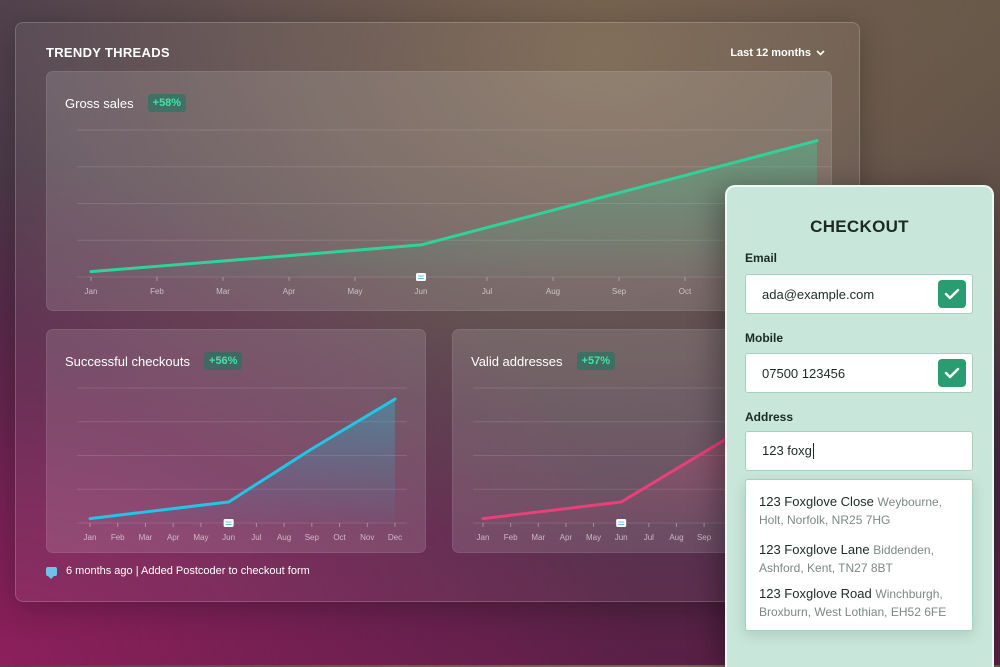  Describe the element at coordinates (820, 53) in the screenshot. I see `chevron-down-icon` at that location.